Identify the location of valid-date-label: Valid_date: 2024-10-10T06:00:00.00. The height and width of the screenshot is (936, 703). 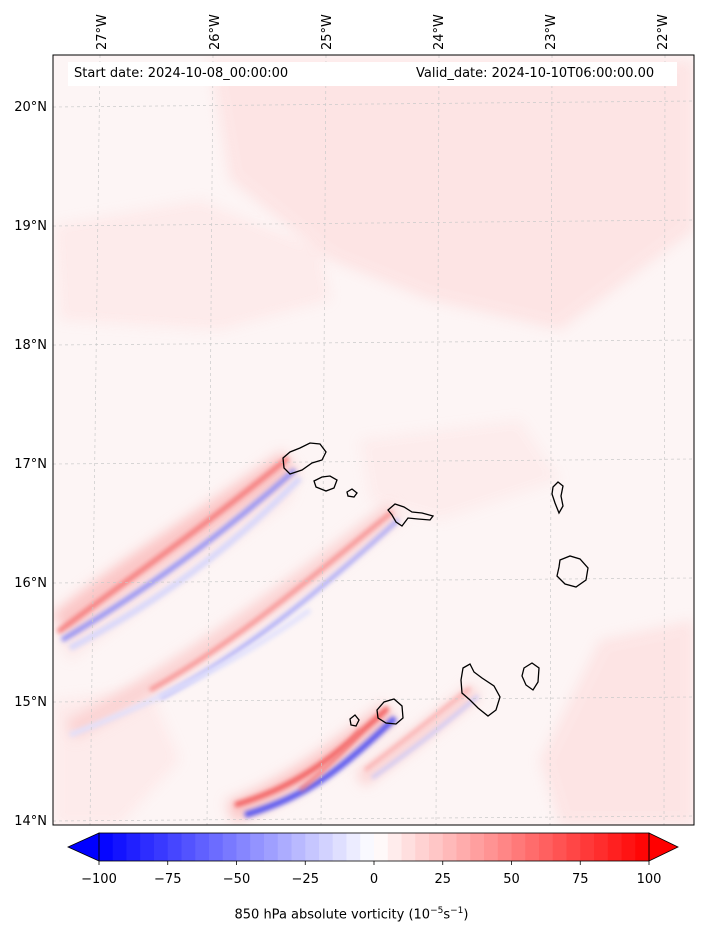
(535, 73).